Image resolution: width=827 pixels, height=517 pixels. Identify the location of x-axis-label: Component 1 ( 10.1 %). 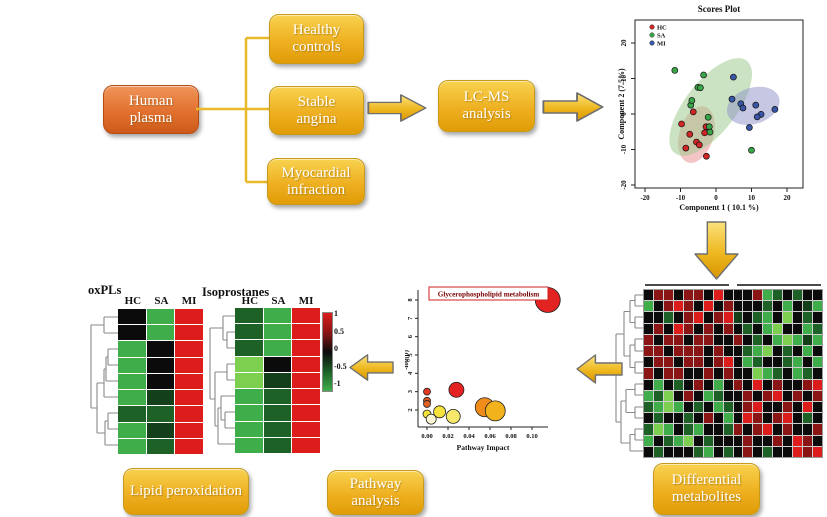
(719, 207).